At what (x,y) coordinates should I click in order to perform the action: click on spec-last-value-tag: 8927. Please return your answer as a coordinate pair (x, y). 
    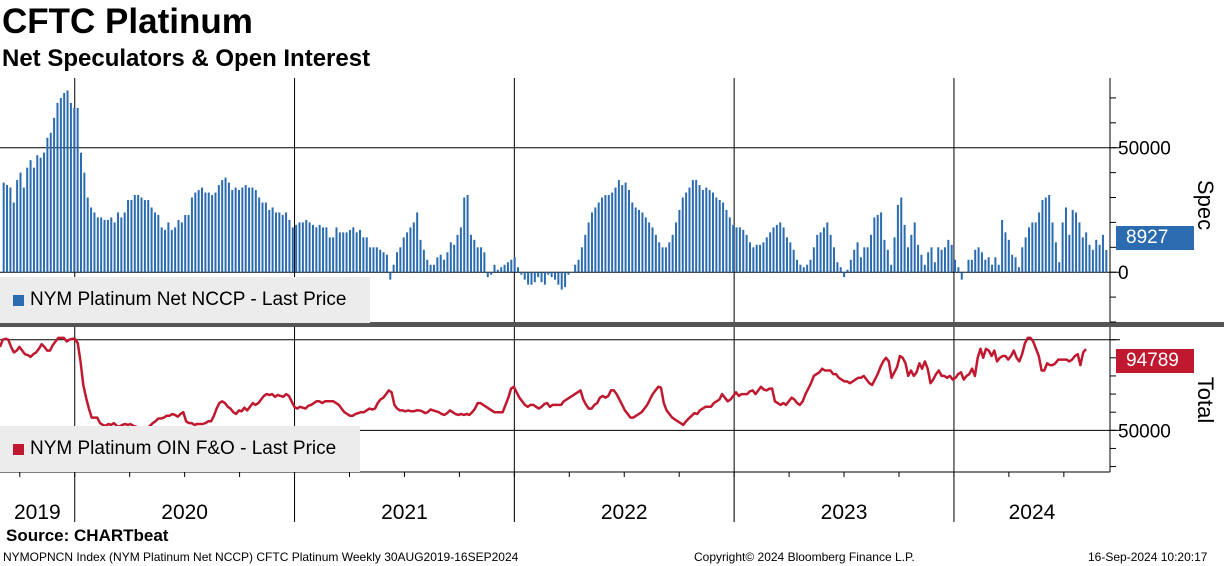
    Looking at the image, I should click on (1155, 238).